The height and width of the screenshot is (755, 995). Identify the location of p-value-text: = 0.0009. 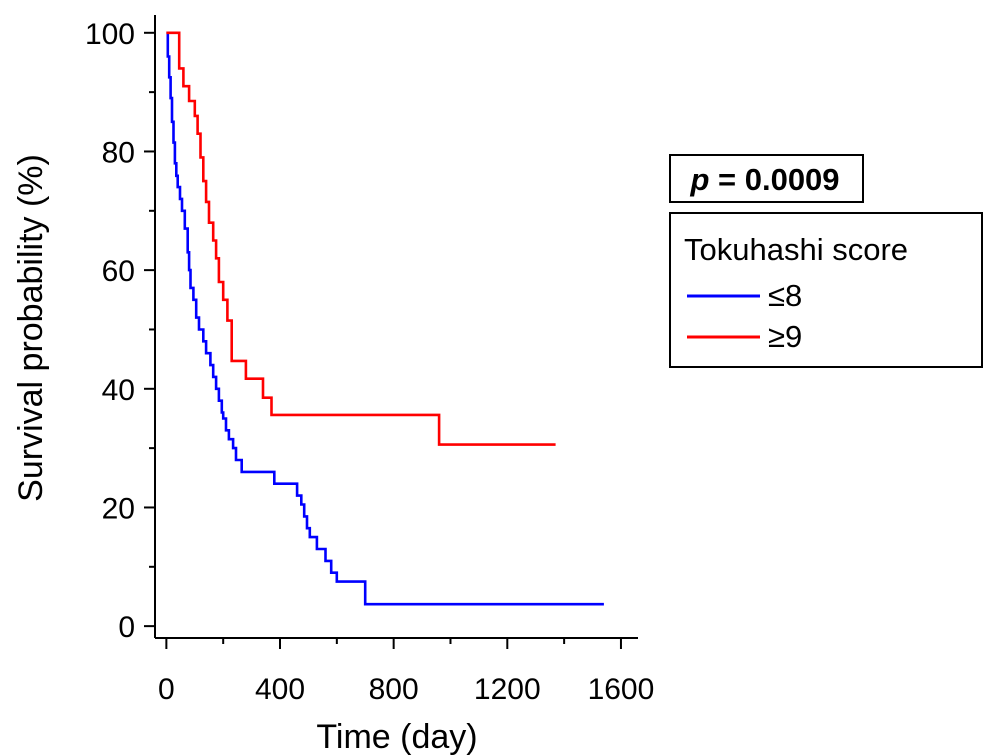
(774, 179).